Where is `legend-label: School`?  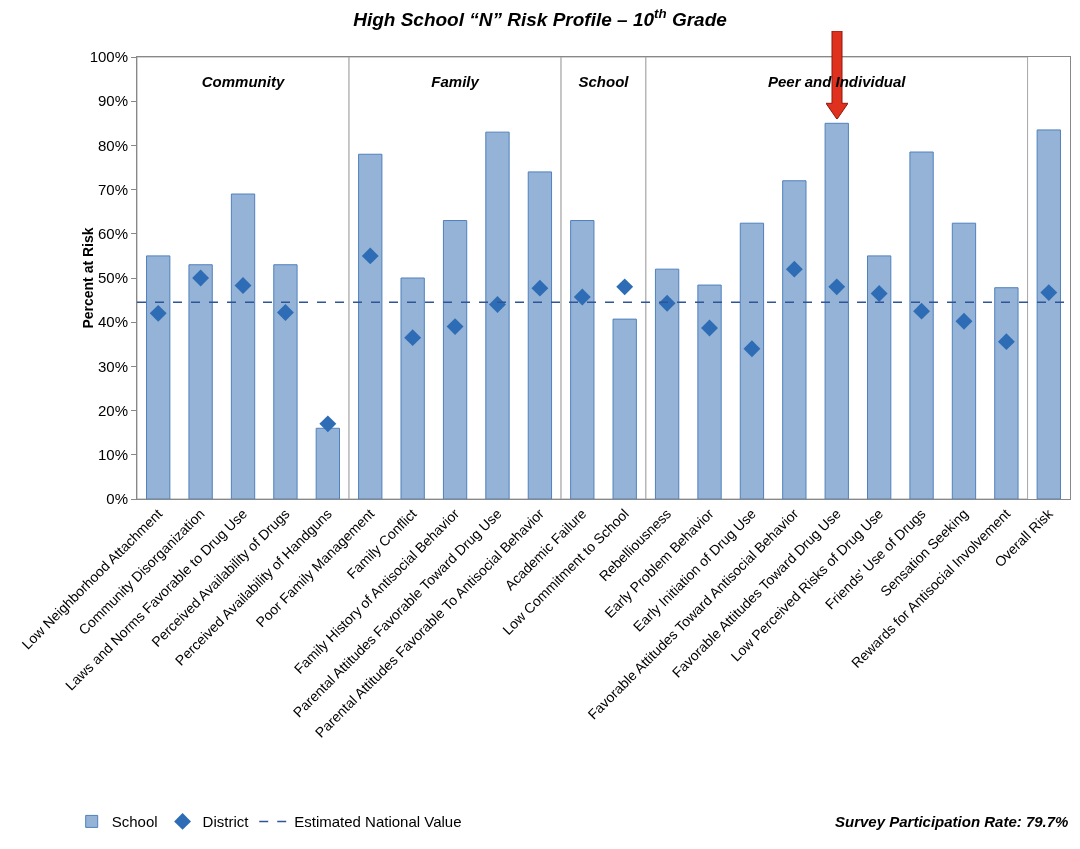
legend-label: School is located at coordinates (134, 822).